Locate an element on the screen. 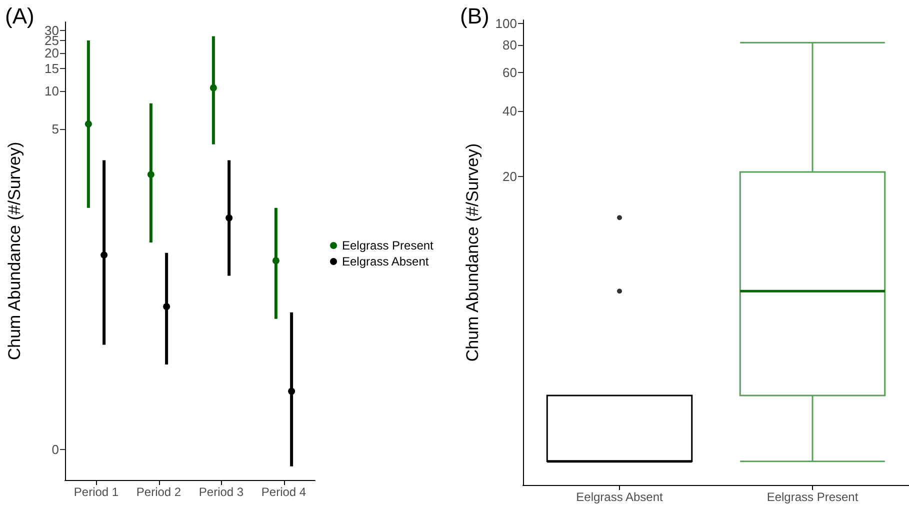  y-tick-label: 15 is located at coordinates (51, 68).